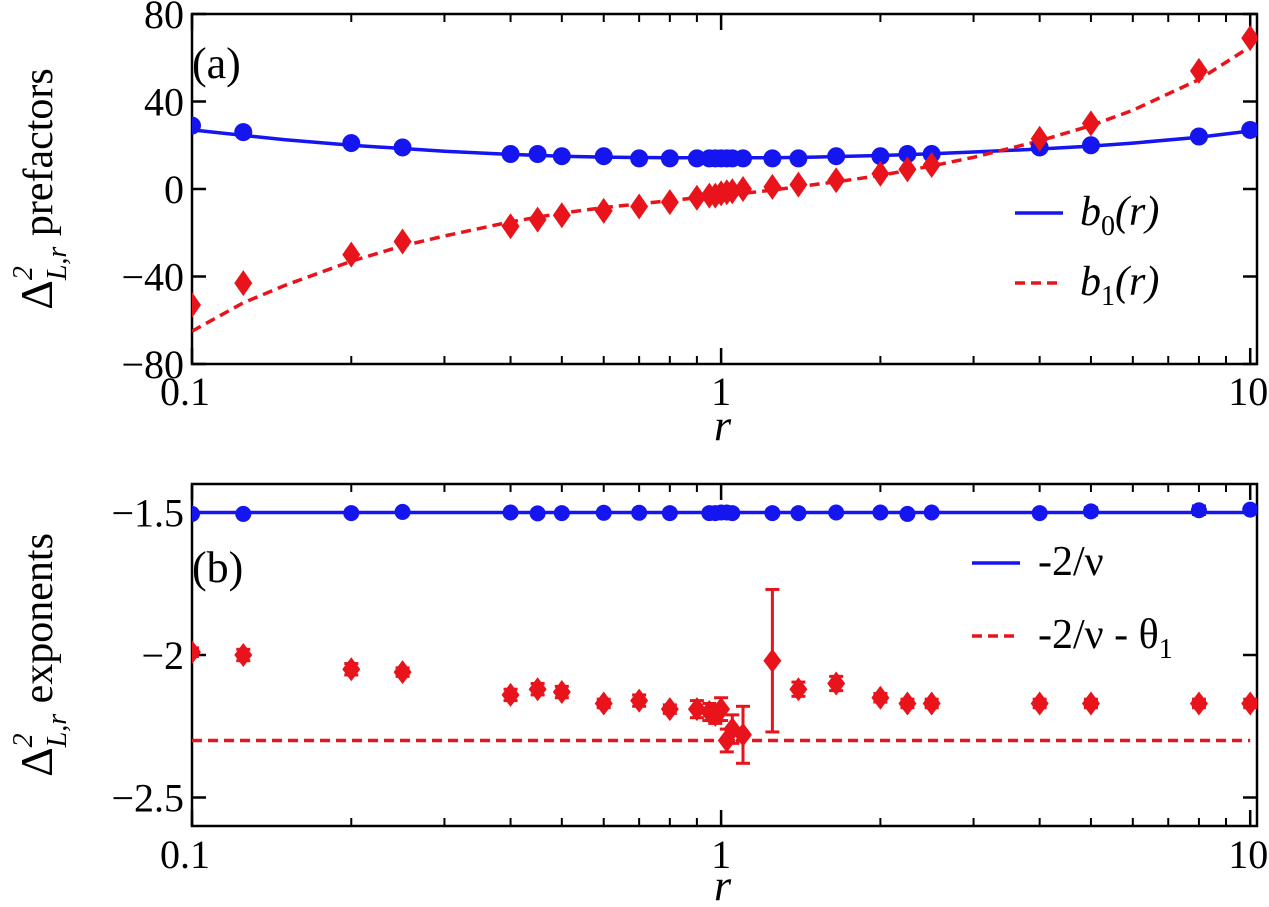 The width and height of the screenshot is (1269, 907). I want to click on x-tick-label: 1, so click(721, 854).